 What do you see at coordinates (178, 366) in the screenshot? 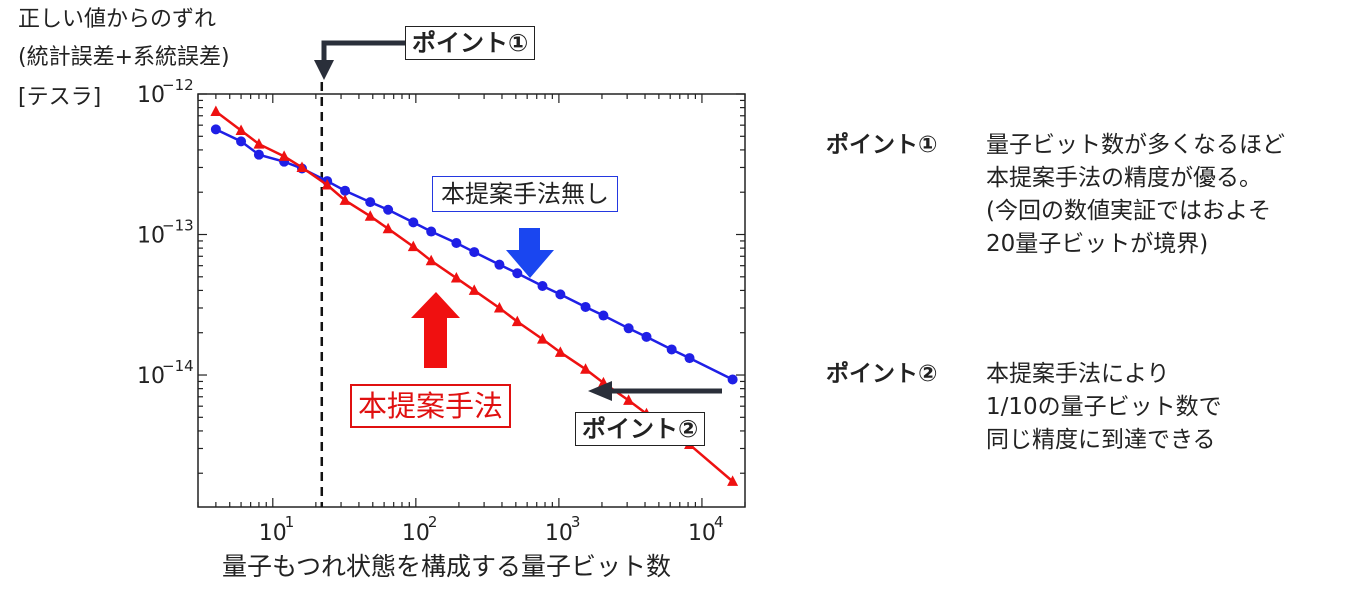
I see `y-tick-label-exponent: −14` at bounding box center [178, 366].